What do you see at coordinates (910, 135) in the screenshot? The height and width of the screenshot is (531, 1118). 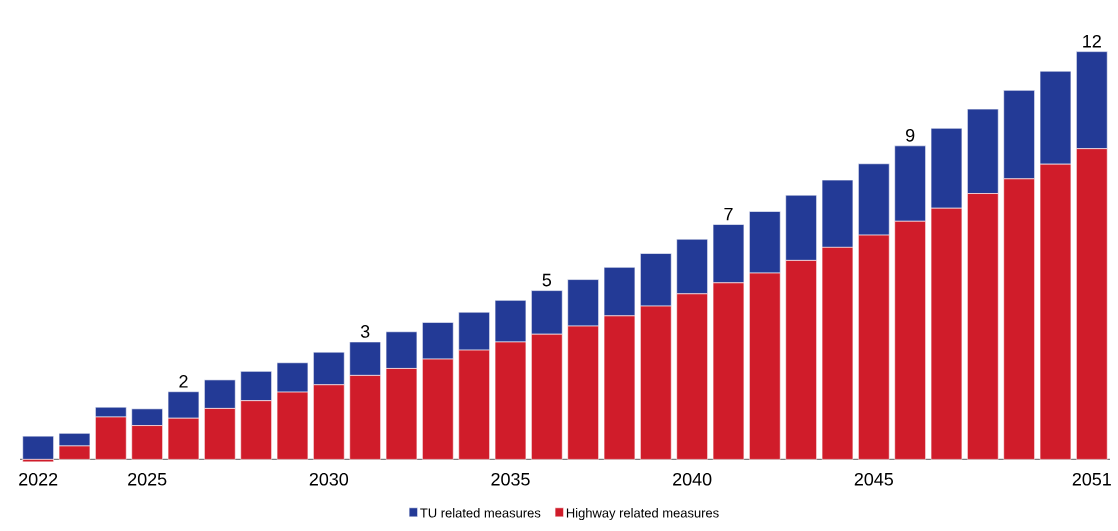 I see `annotation: 9` at bounding box center [910, 135].